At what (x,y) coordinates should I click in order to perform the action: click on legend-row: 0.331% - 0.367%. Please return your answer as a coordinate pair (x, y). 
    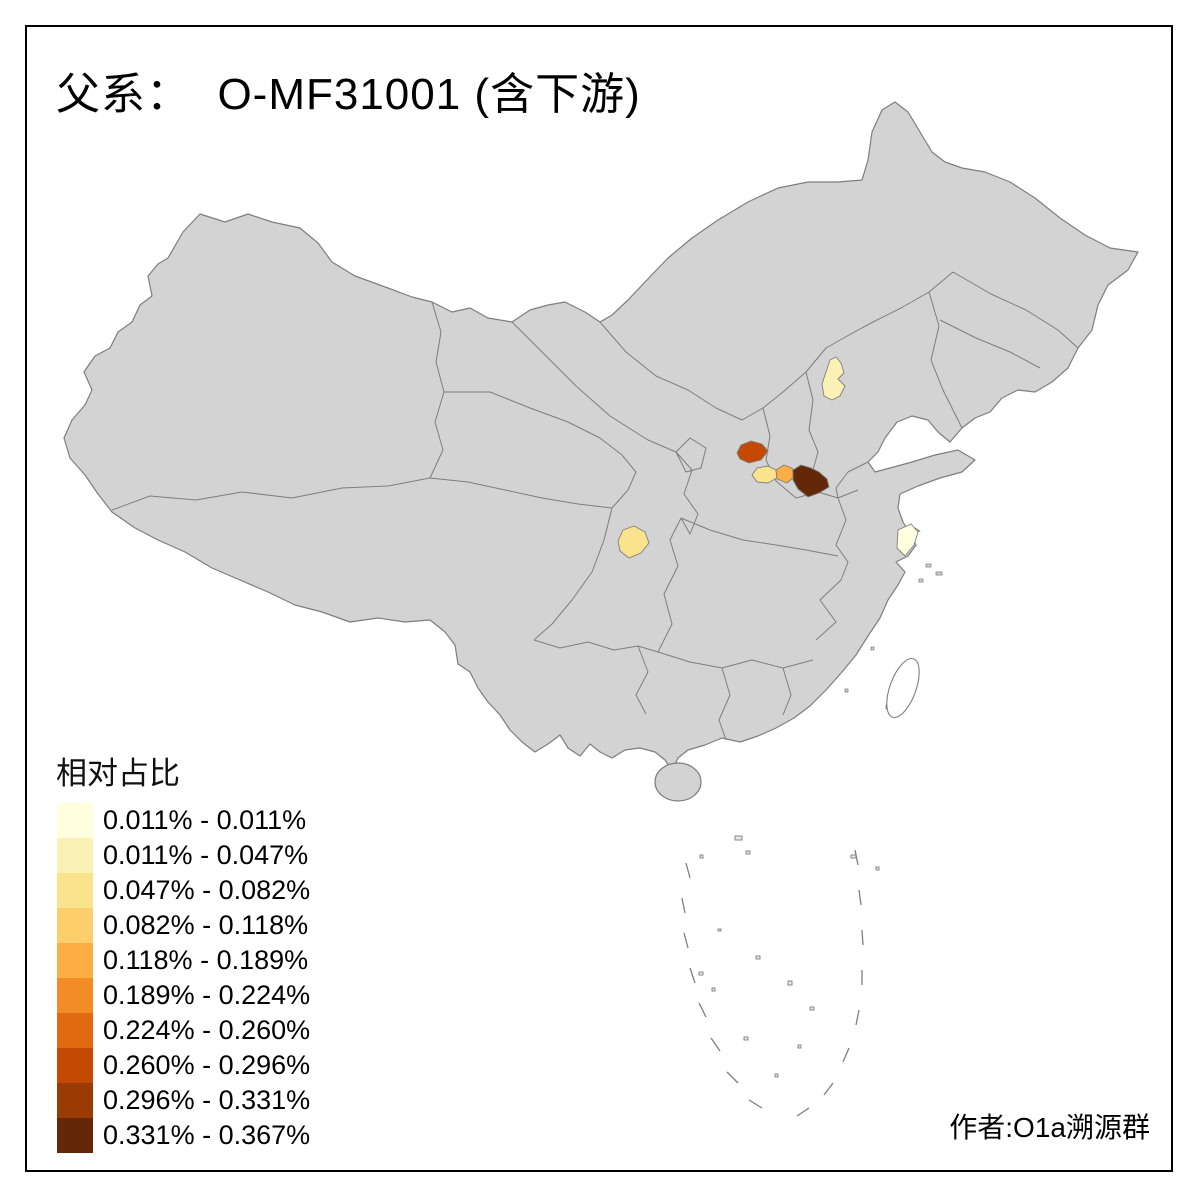
    Looking at the image, I should click on (183, 1135).